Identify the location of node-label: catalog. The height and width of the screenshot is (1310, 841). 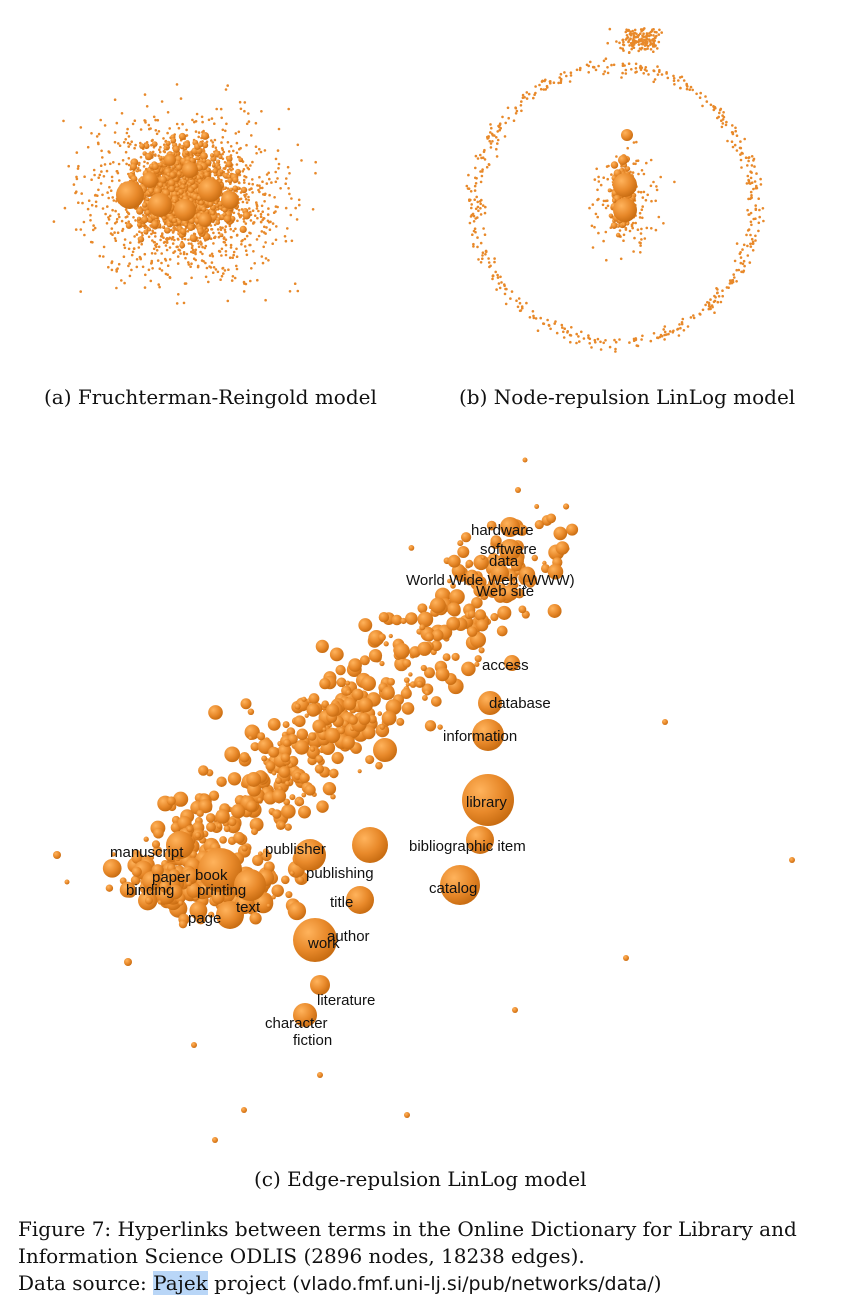
(453, 888).